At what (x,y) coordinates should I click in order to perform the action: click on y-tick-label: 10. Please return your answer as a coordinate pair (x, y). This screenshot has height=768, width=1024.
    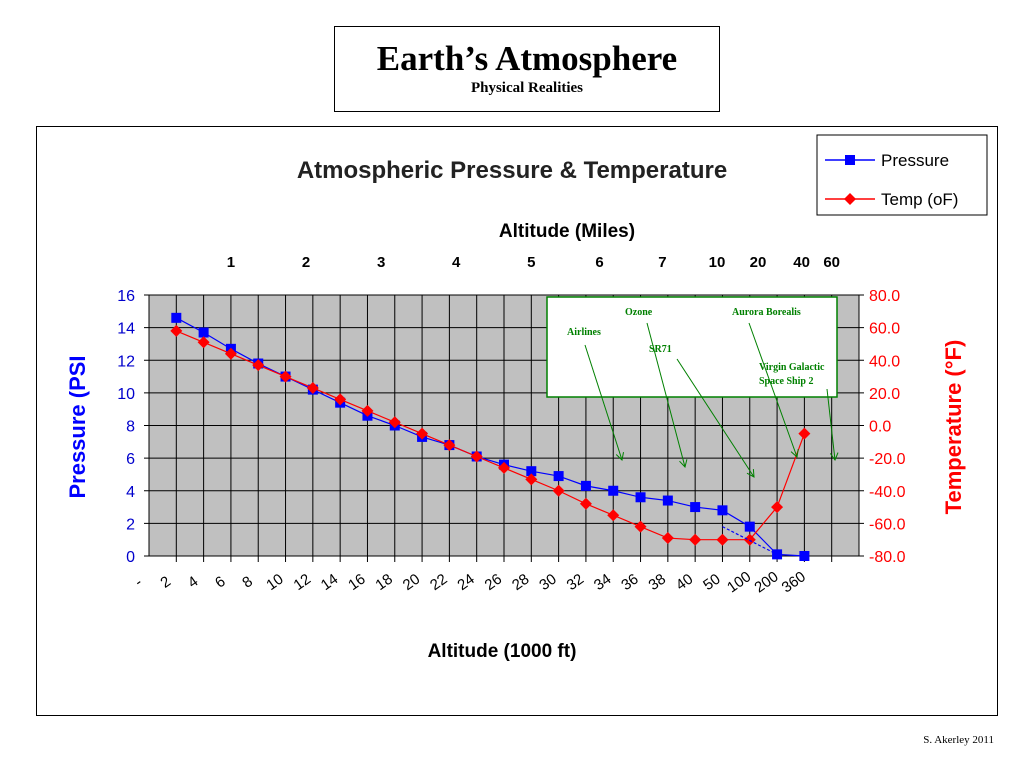
    Looking at the image, I should click on (126, 394).